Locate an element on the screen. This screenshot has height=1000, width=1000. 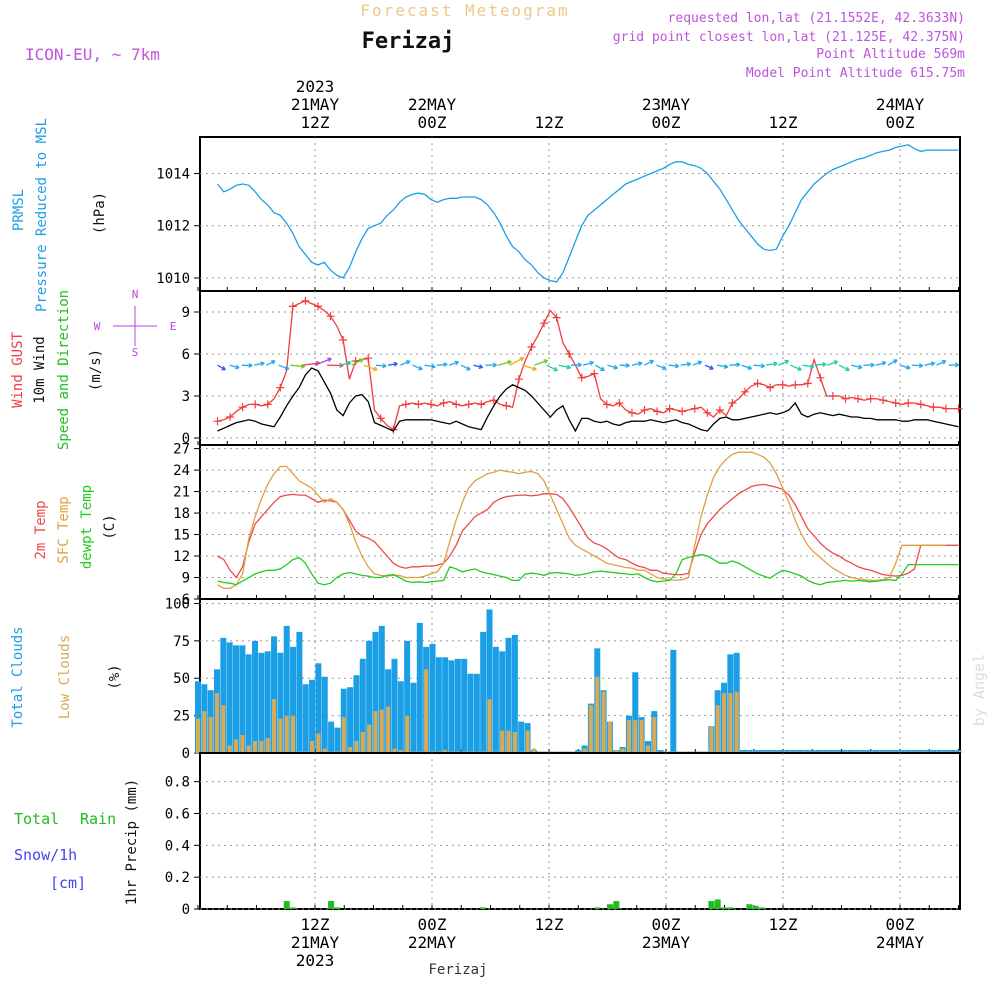
y-tick-label: 0.2 is located at coordinates (177, 878).